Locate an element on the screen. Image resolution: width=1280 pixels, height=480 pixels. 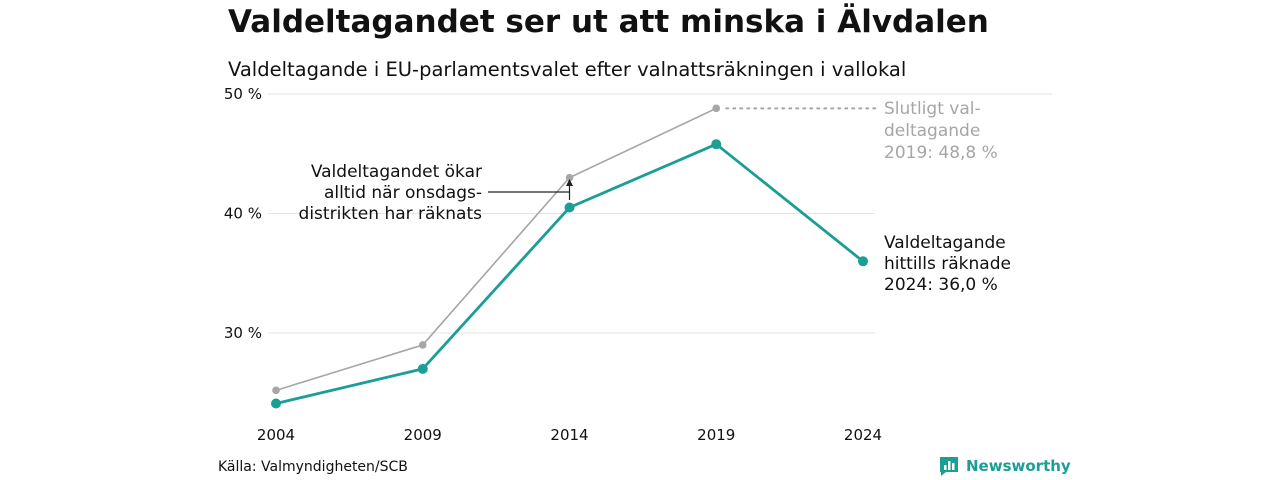
final-2019-label: Slutligt val- is located at coordinates (932, 109).